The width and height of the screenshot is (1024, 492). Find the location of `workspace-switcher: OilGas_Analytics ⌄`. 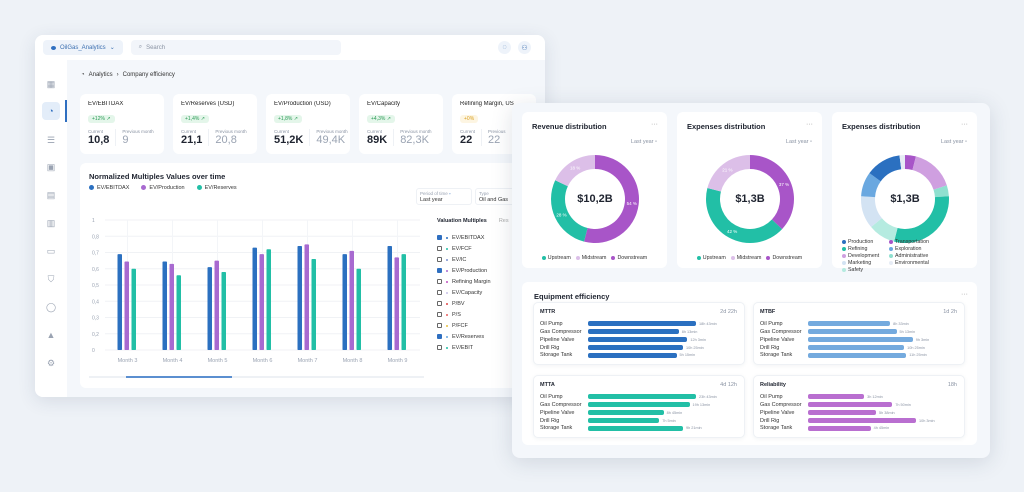

workspace-switcher: OilGas_Analytics ⌄ is located at coordinates (83, 47).